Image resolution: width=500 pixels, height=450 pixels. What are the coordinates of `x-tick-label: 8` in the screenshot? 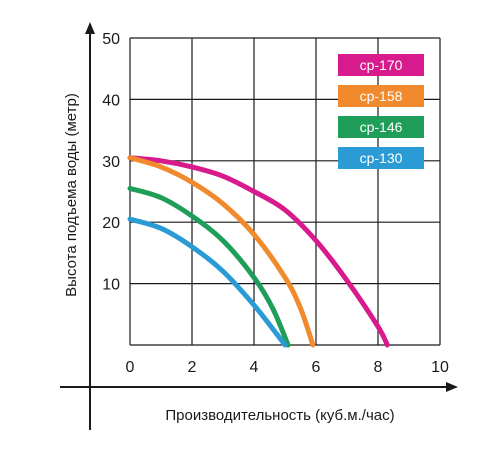 It's located at (378, 367).